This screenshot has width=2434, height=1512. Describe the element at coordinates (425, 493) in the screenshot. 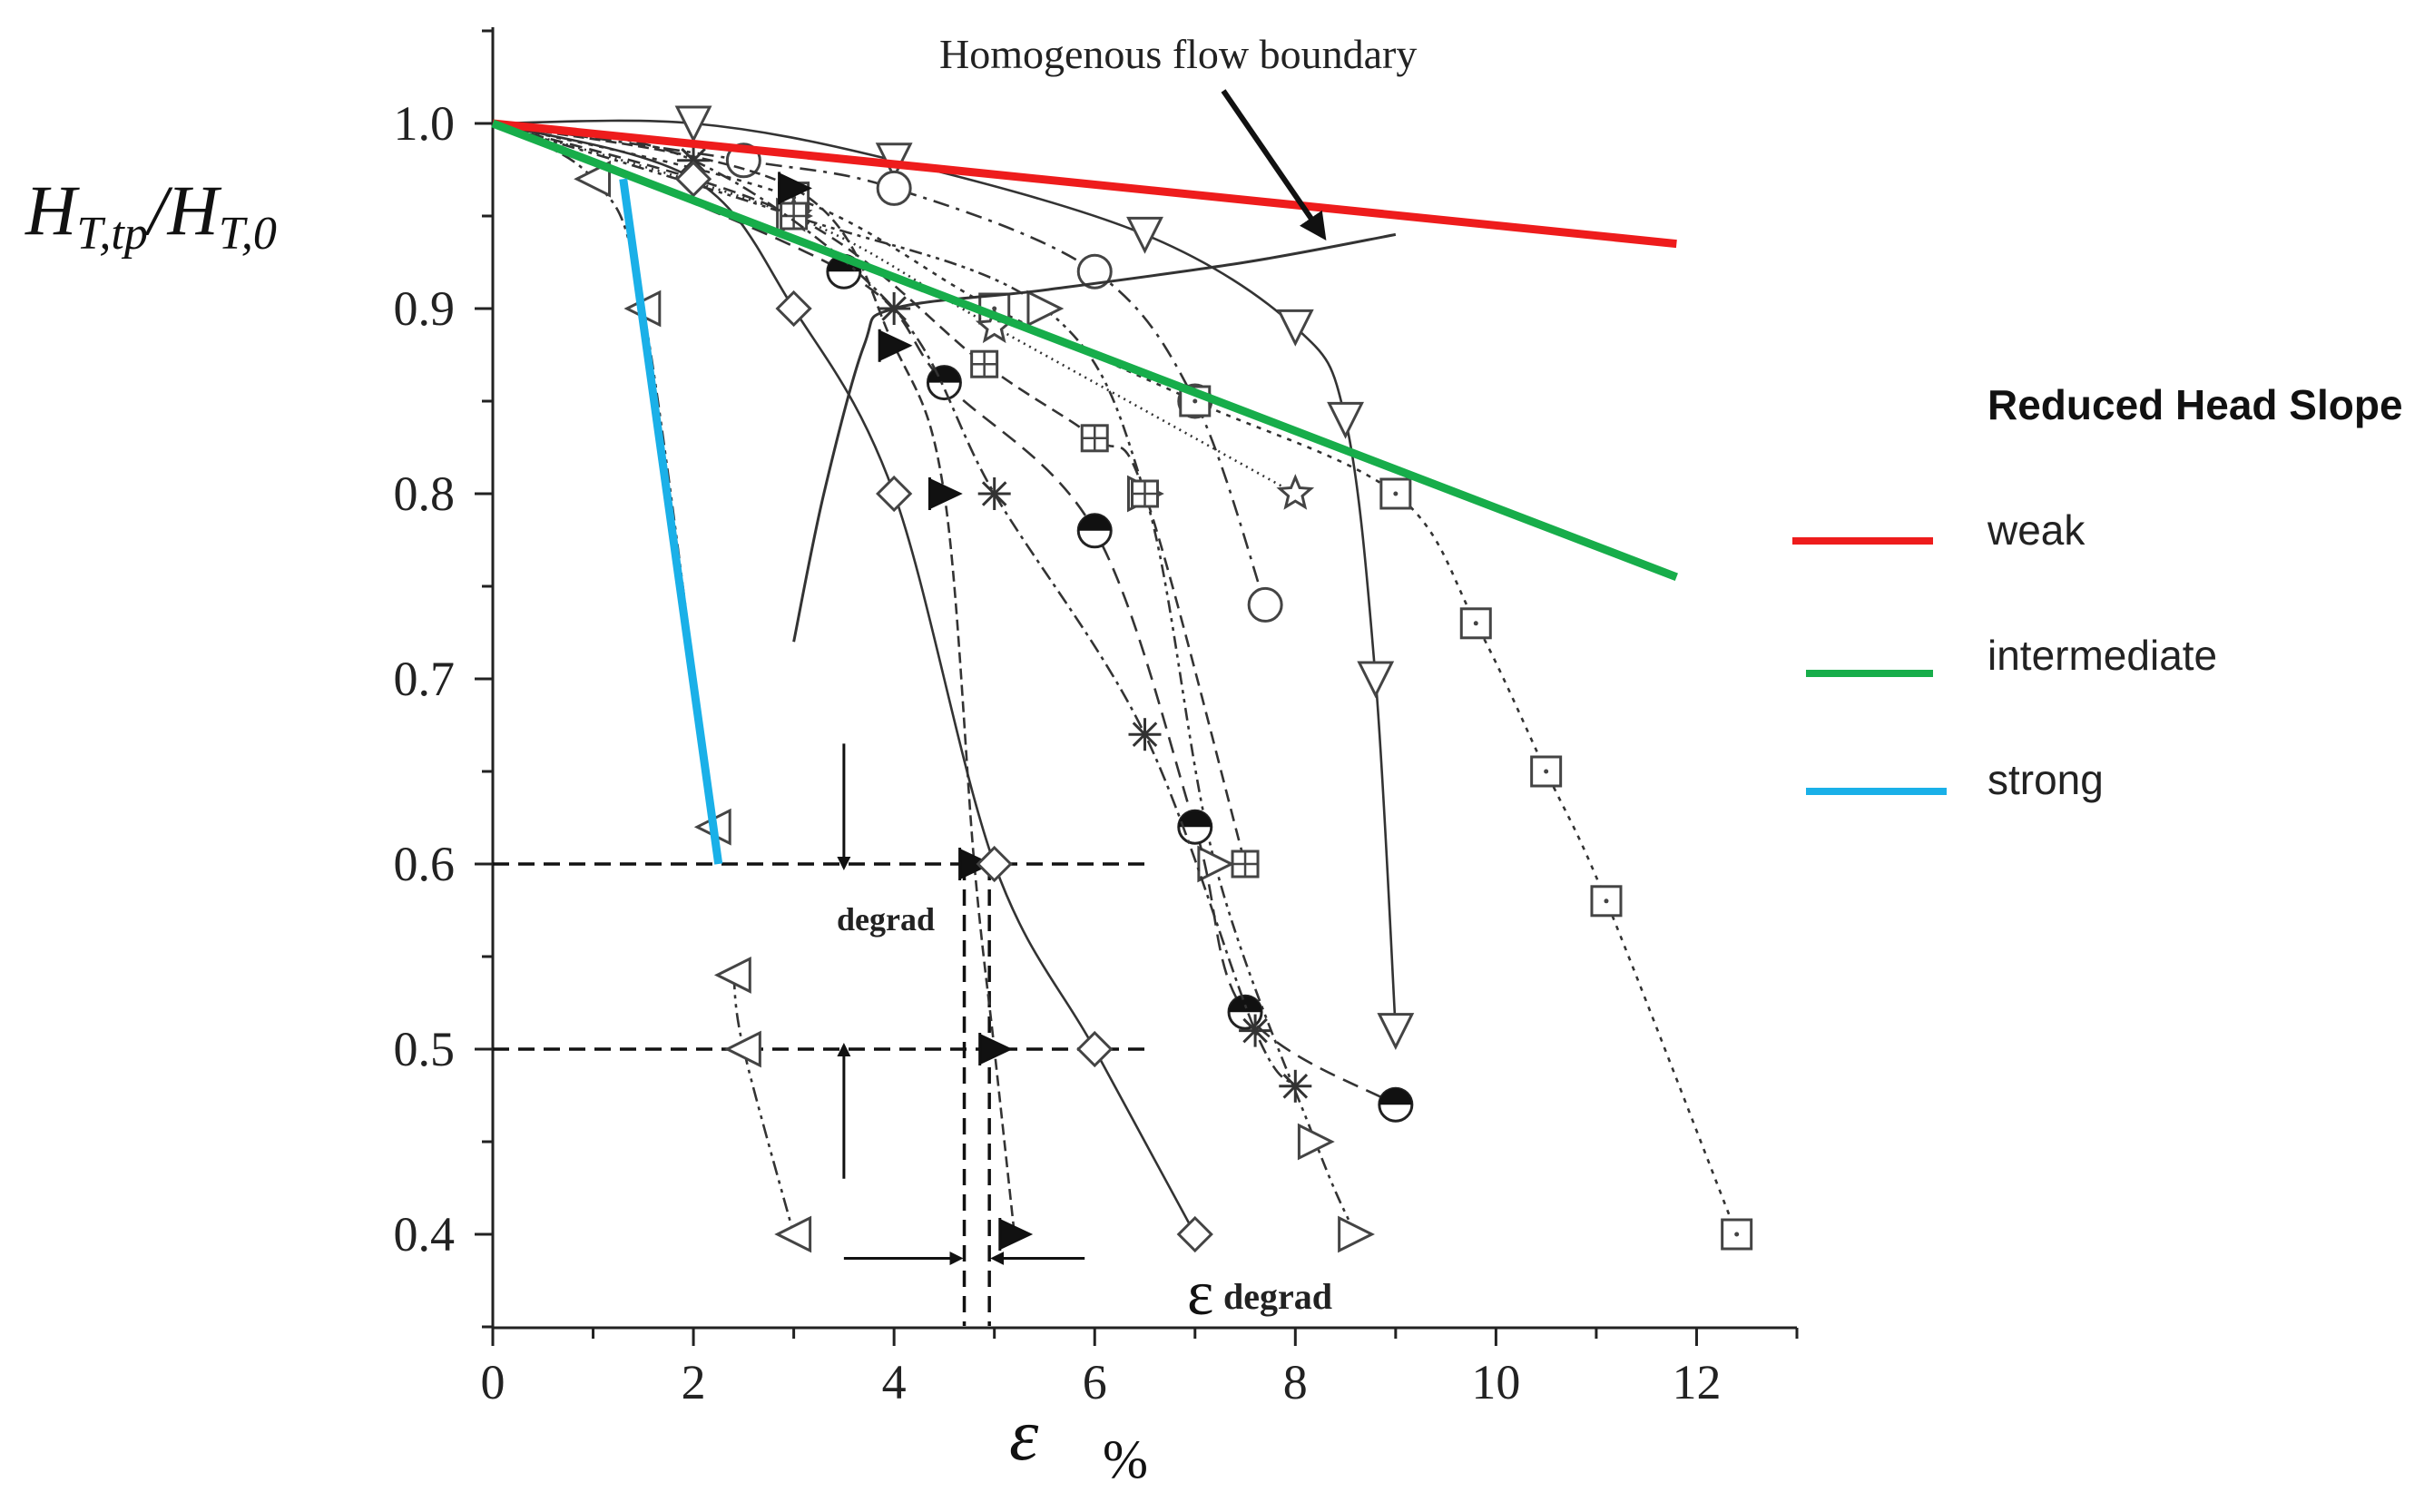

I see `y-tick-label: 0.8` at that location.